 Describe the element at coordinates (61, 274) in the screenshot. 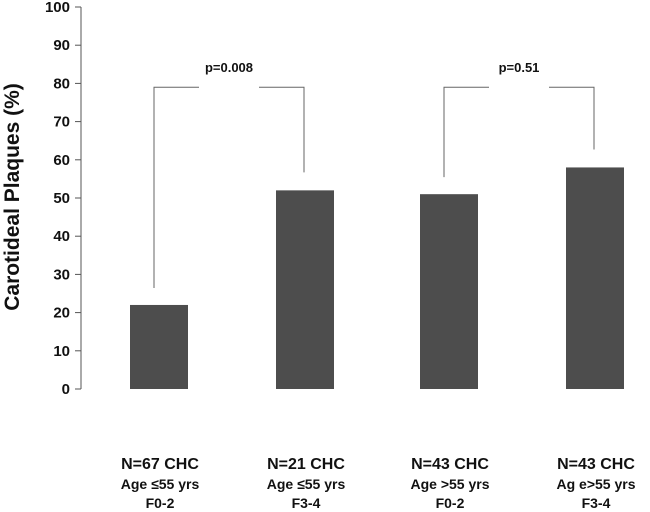

I see `y-tick-label: 30` at that location.